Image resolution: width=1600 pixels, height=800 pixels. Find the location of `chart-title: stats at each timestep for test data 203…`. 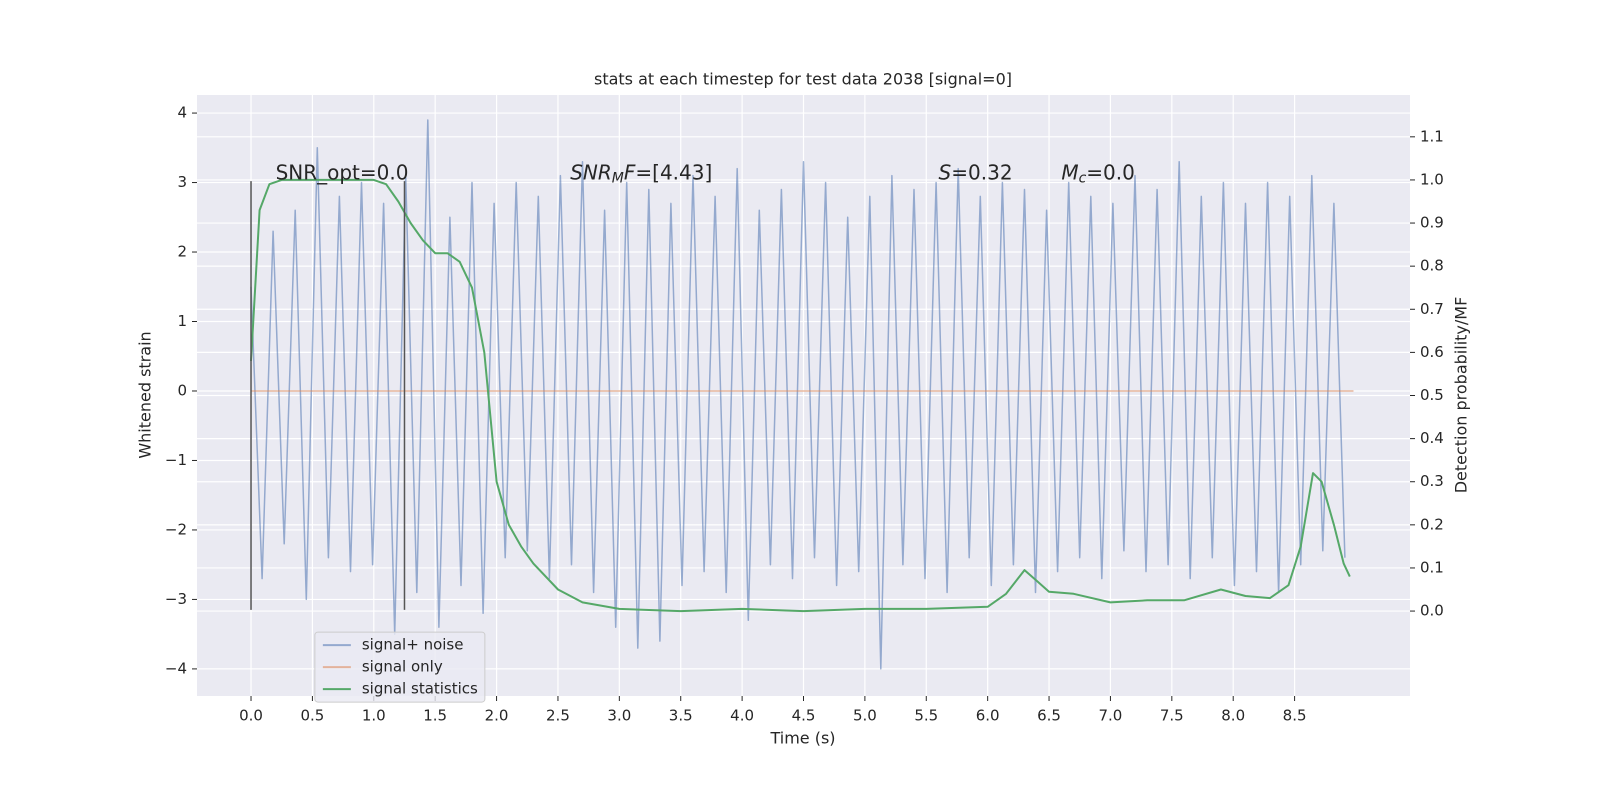

chart-title: stats at each timestep for test data 203… is located at coordinates (803, 79).